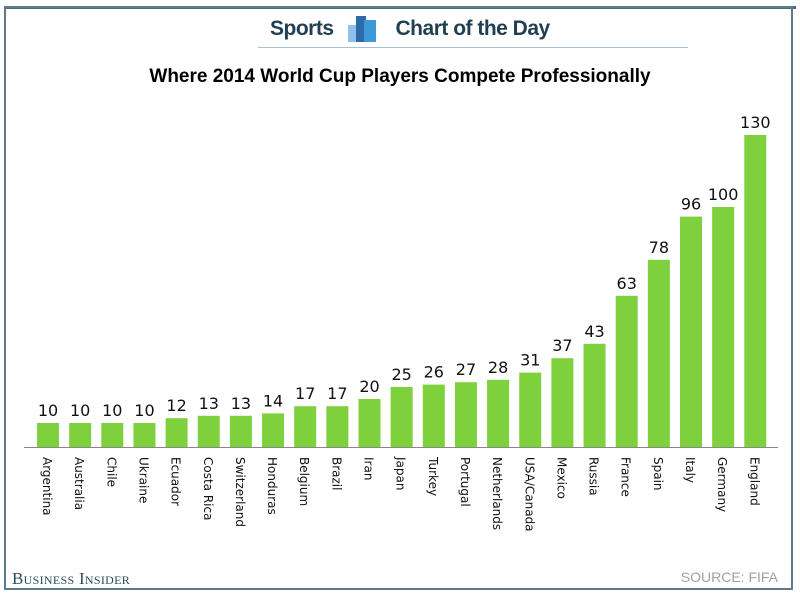 The height and width of the screenshot is (600, 800). Describe the element at coordinates (401, 473) in the screenshot. I see `category-label: Japan` at that location.